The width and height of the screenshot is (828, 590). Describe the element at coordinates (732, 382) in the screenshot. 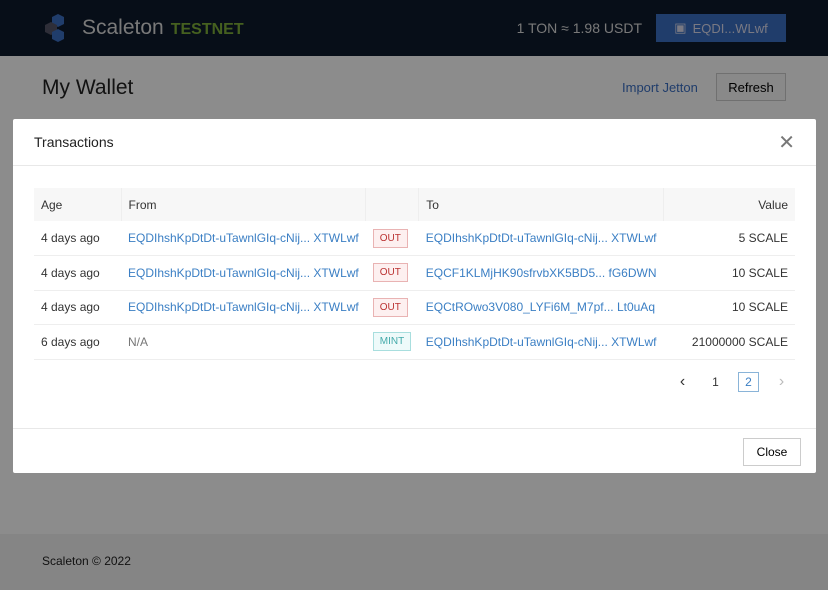

I see `pagination: ‹ 1 2 ›` at that location.